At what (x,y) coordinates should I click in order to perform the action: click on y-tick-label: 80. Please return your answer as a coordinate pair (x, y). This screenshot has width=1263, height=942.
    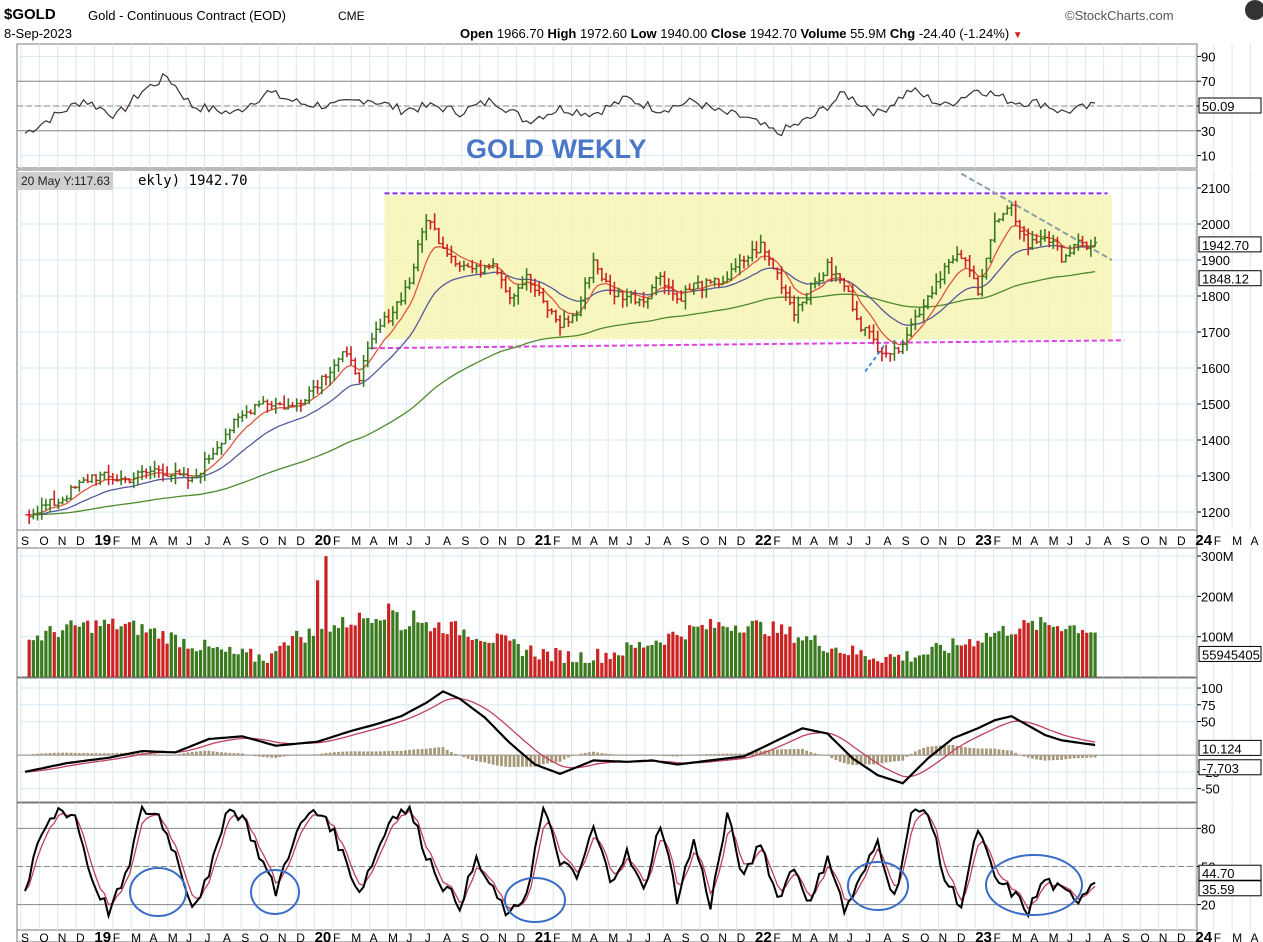
    Looking at the image, I should click on (1208, 828).